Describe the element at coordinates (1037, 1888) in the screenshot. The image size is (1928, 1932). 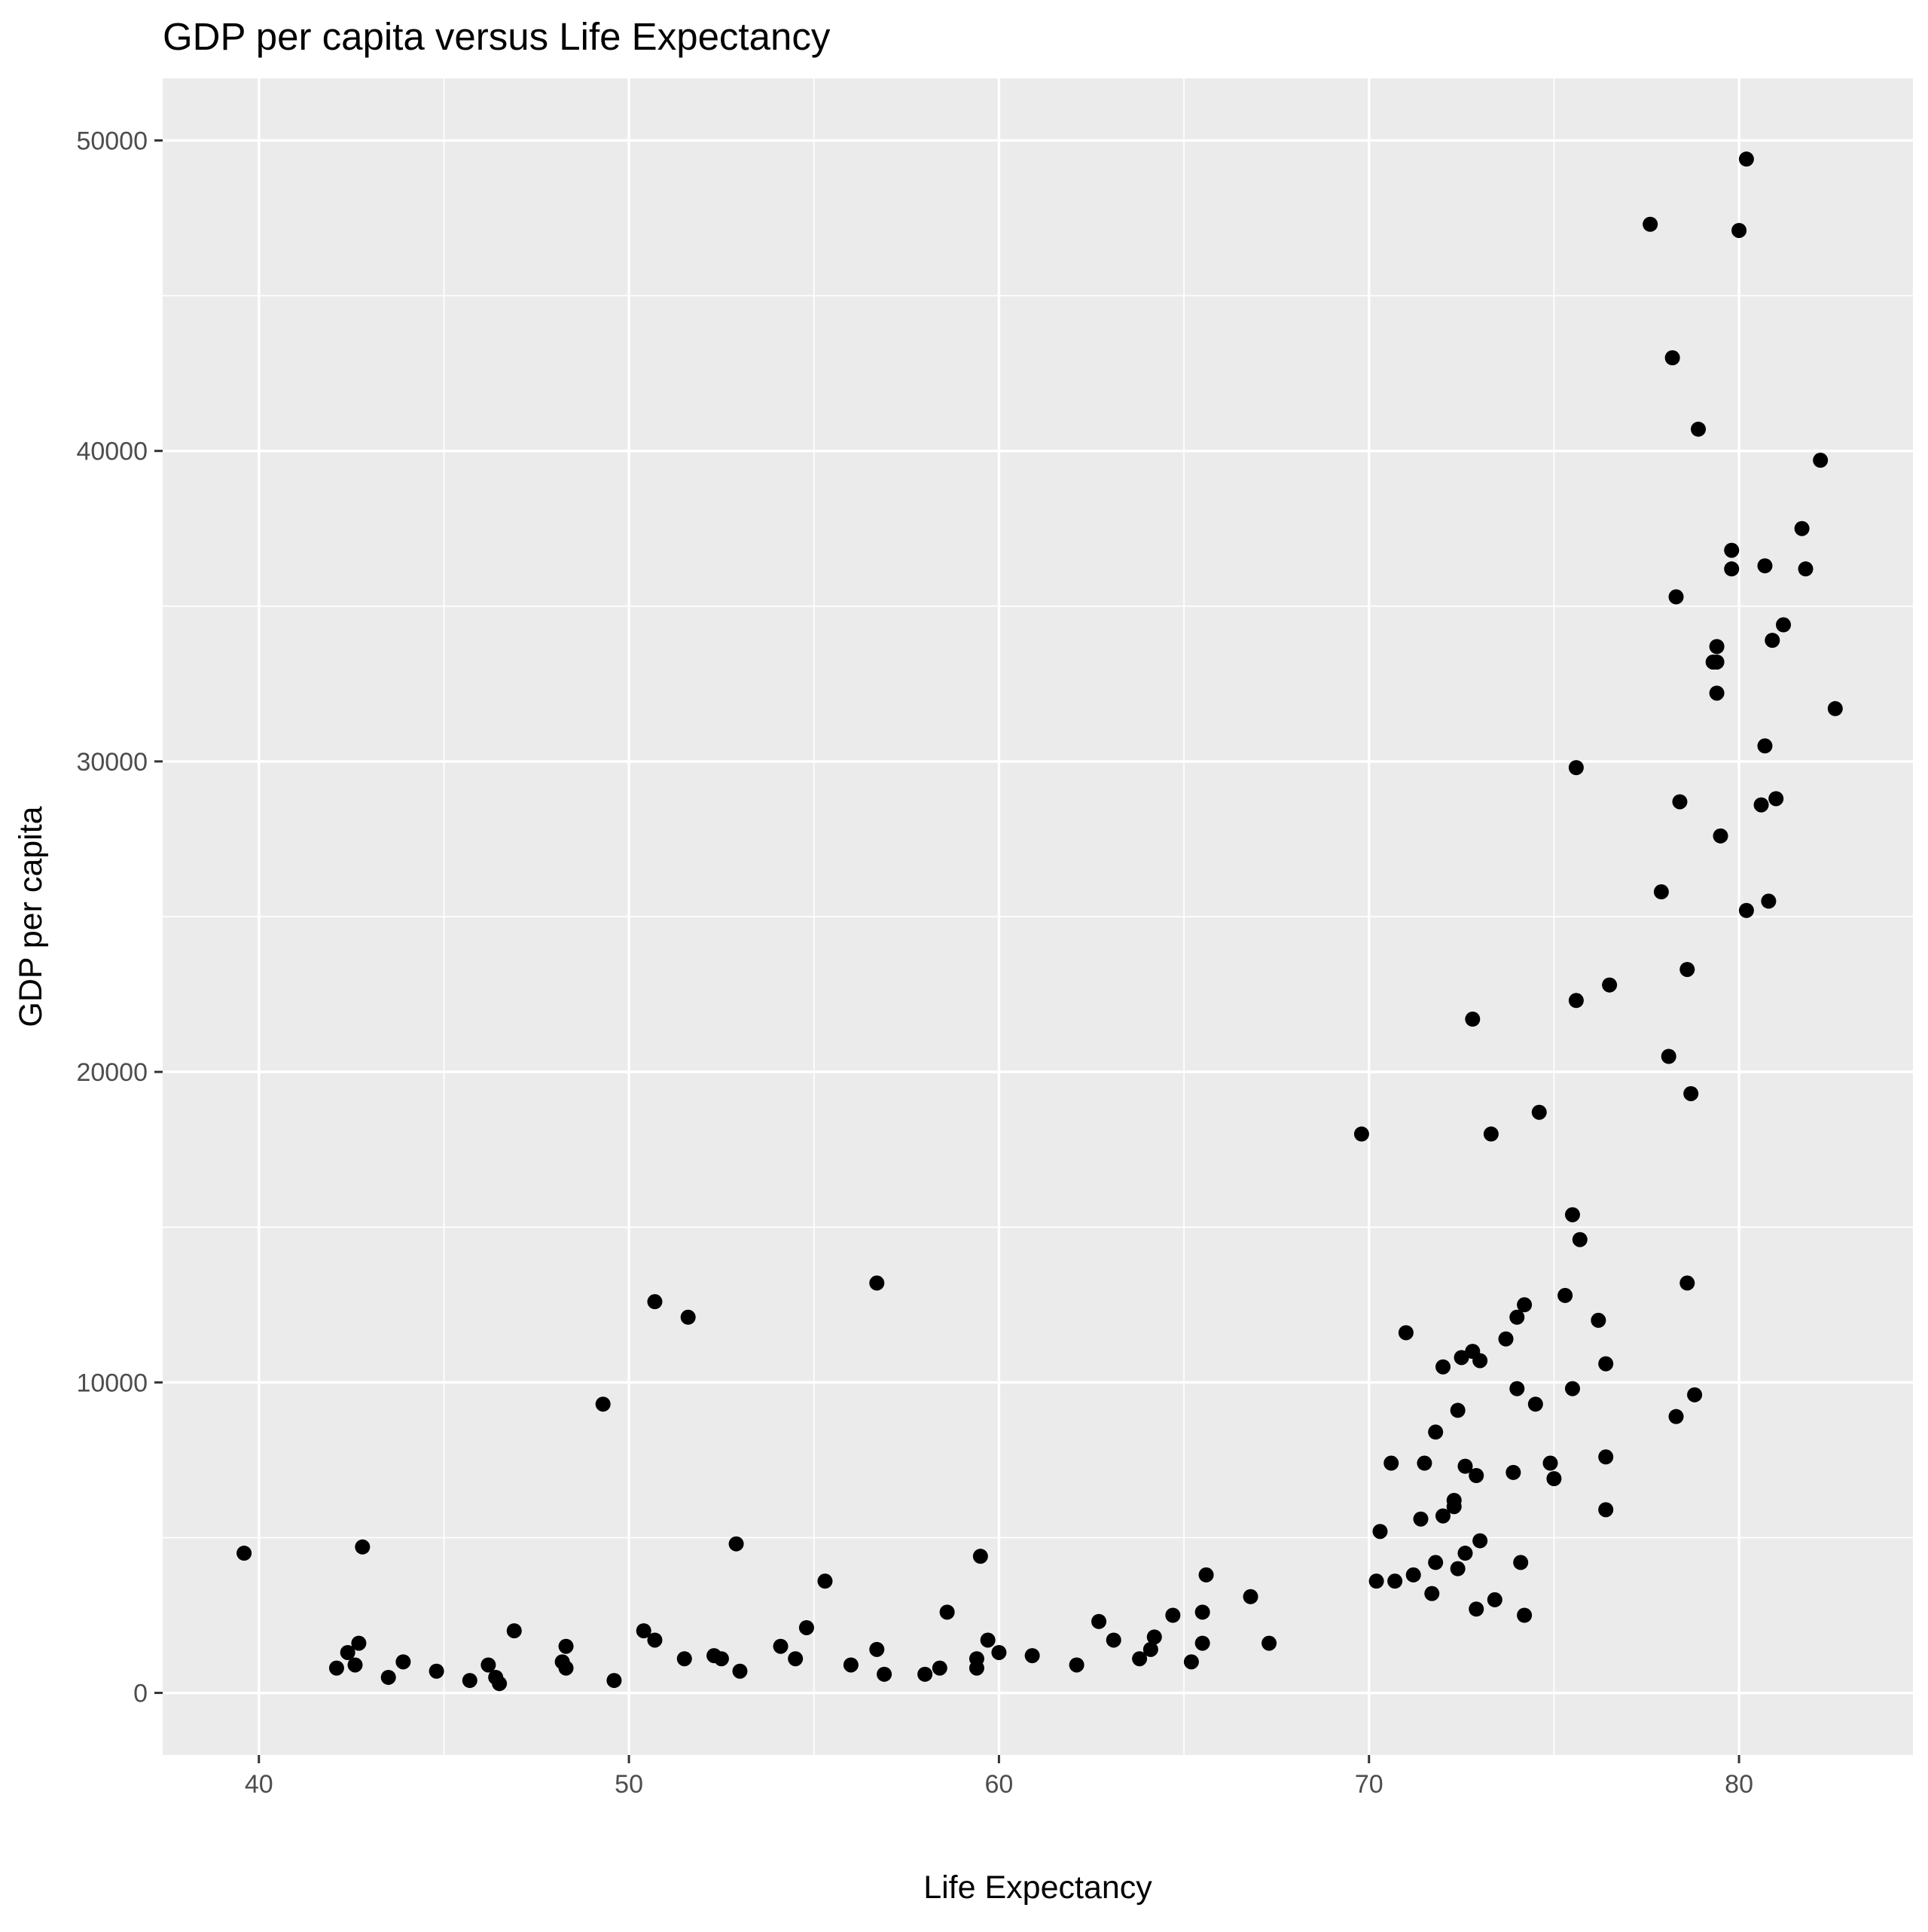
I see `x-axis-title: Life Expectancy` at that location.